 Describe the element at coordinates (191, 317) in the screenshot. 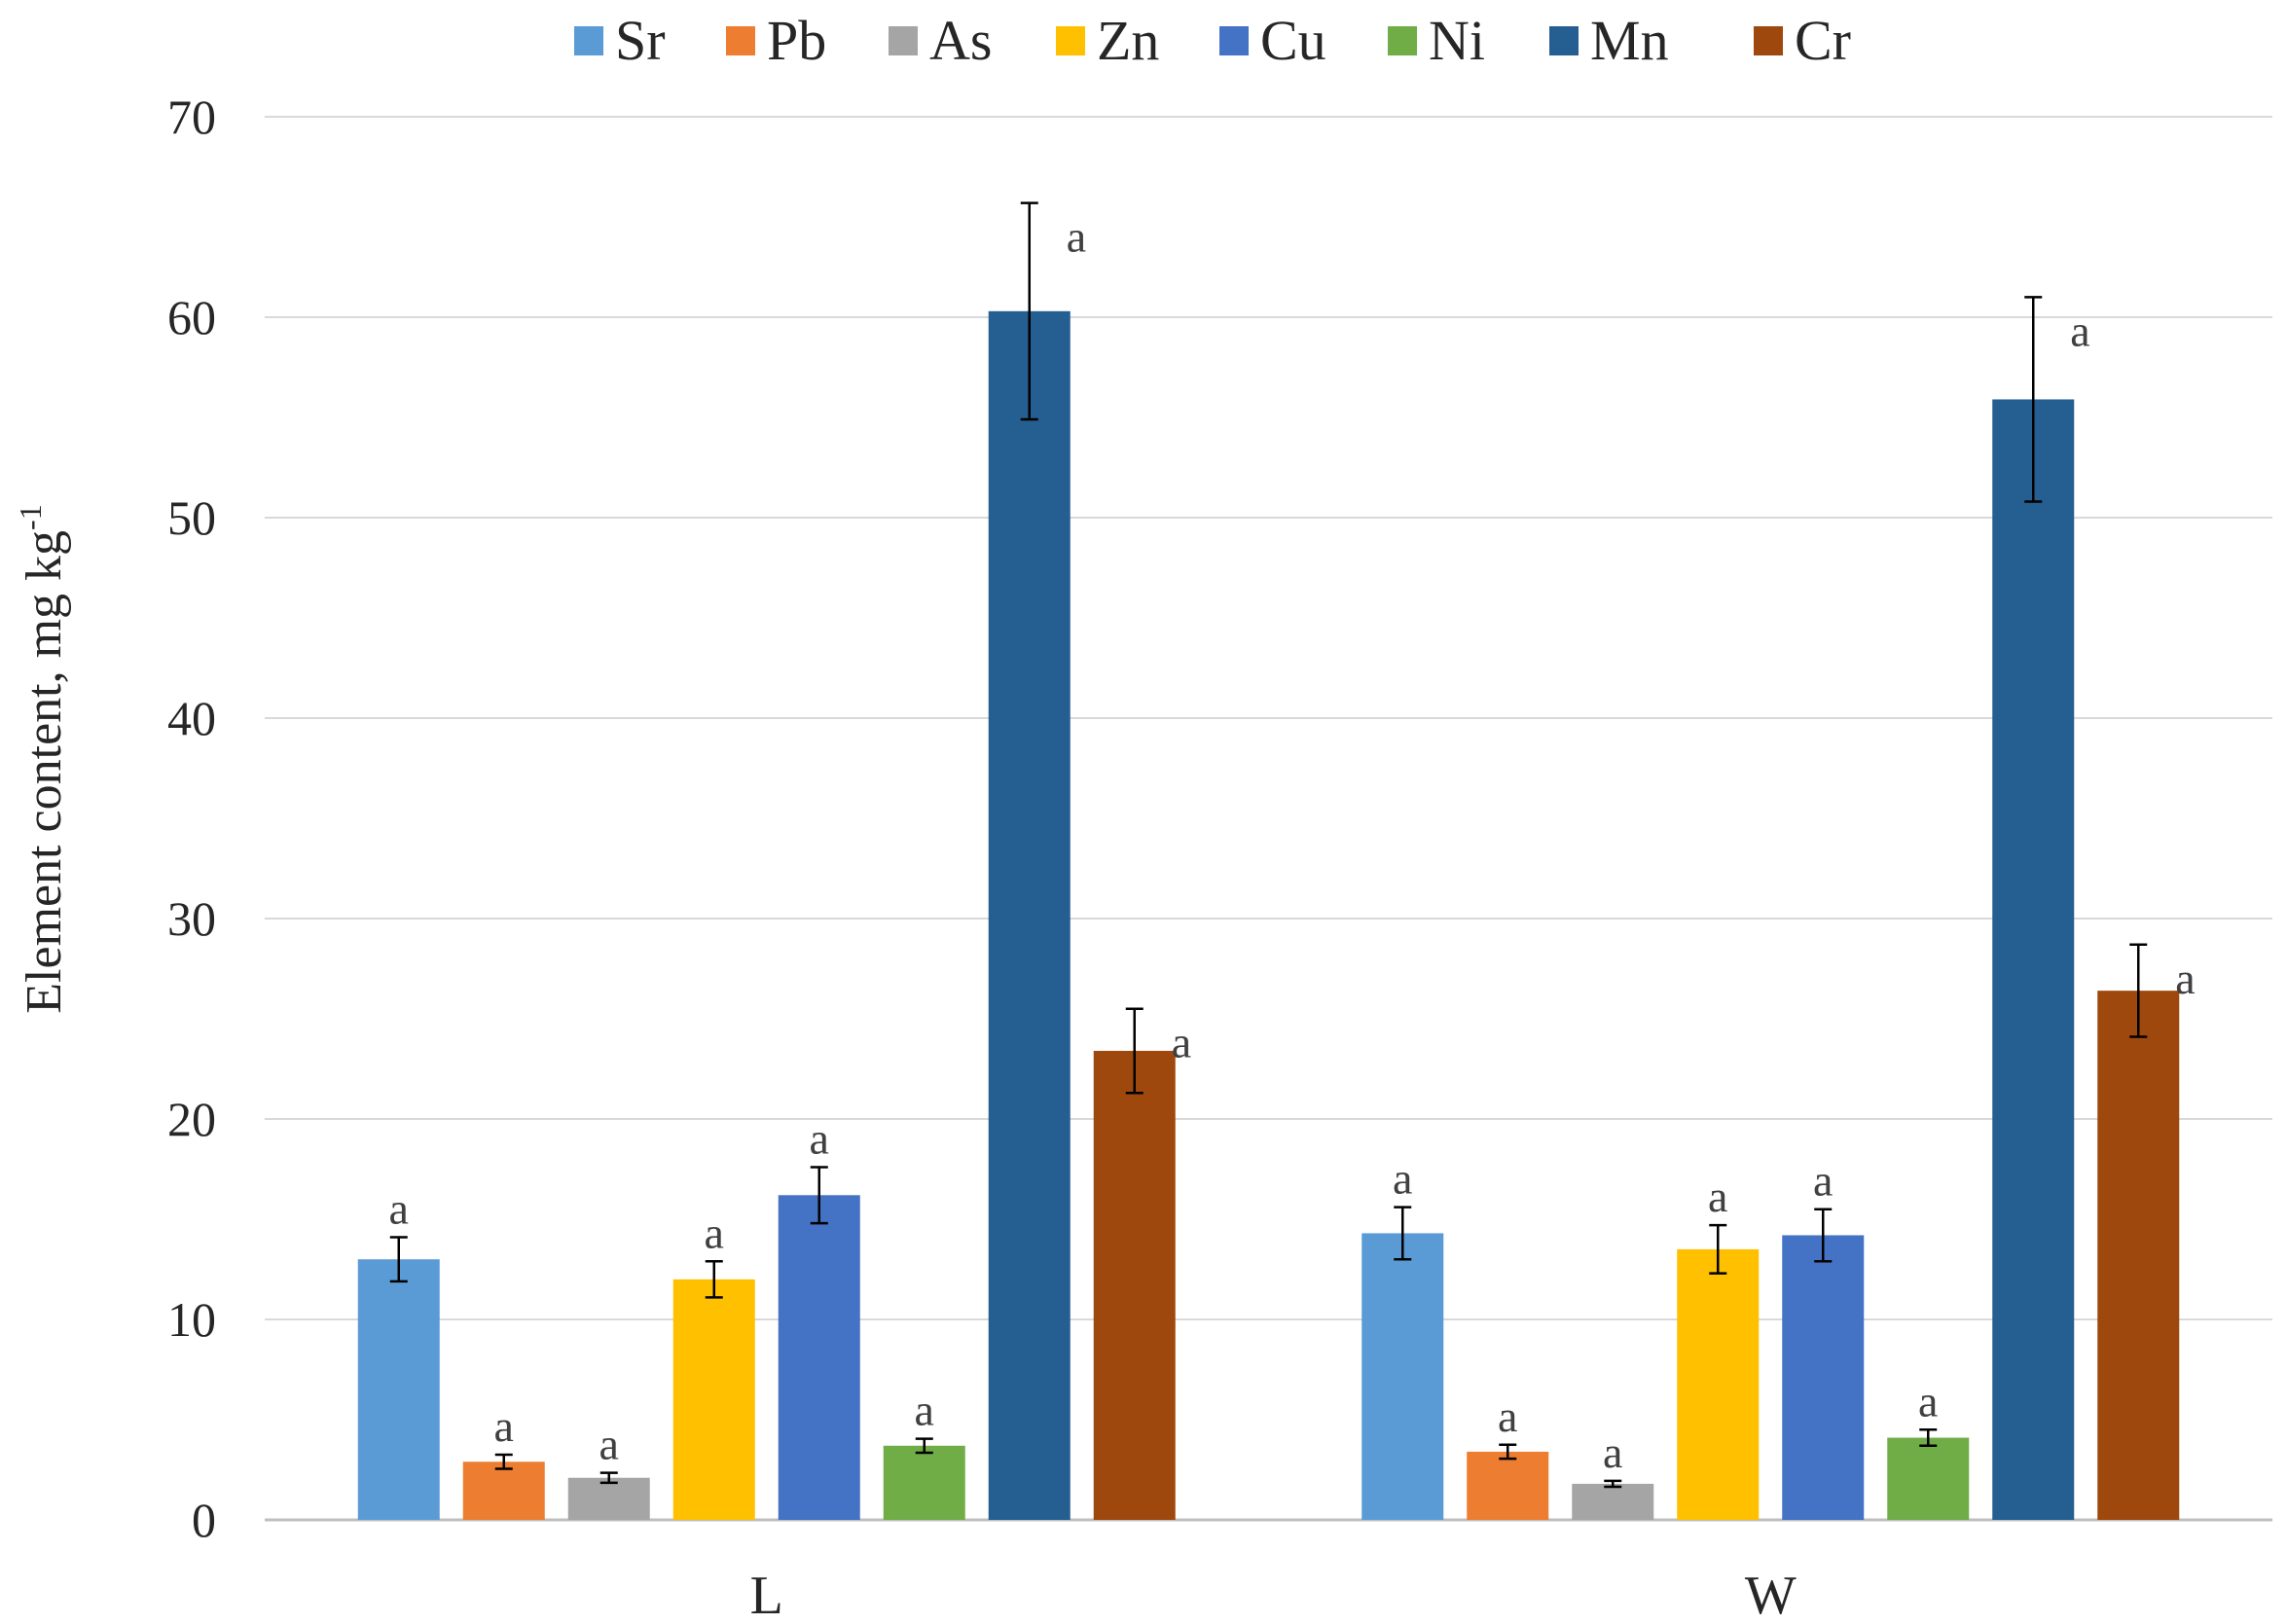

I see `y-tick-label: 60` at that location.